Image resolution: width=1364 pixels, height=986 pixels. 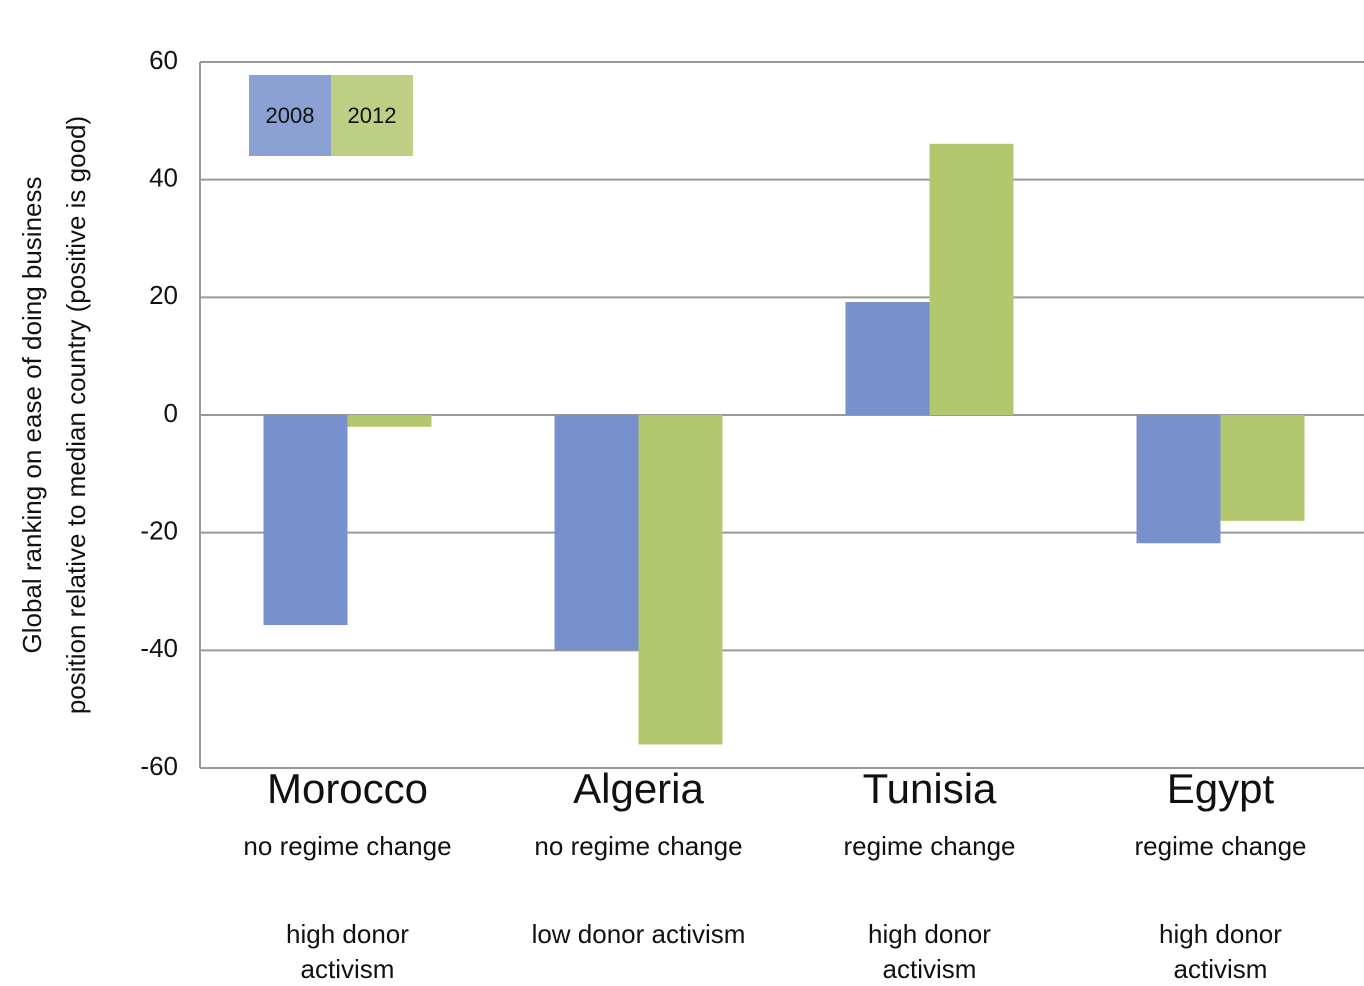 I want to click on y-tick-label: -40, so click(x=159, y=648).